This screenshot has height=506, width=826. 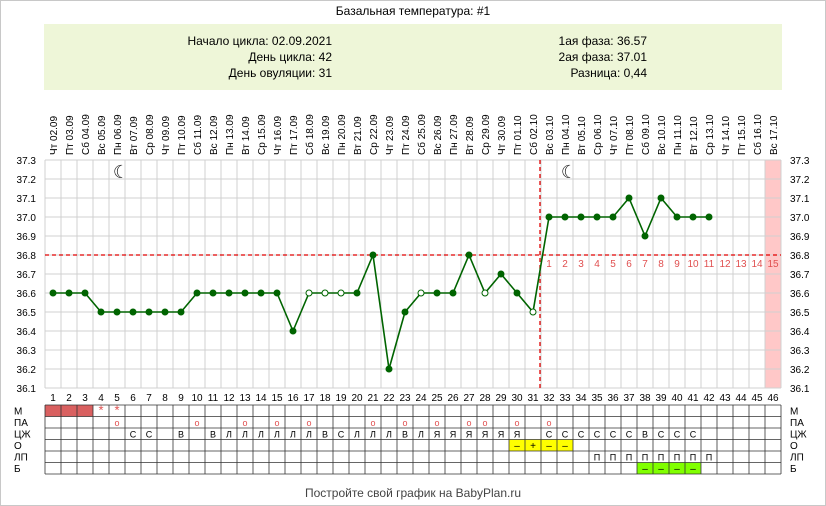 I want to click on y-tick-label-left: 36.5, so click(x=27, y=313).